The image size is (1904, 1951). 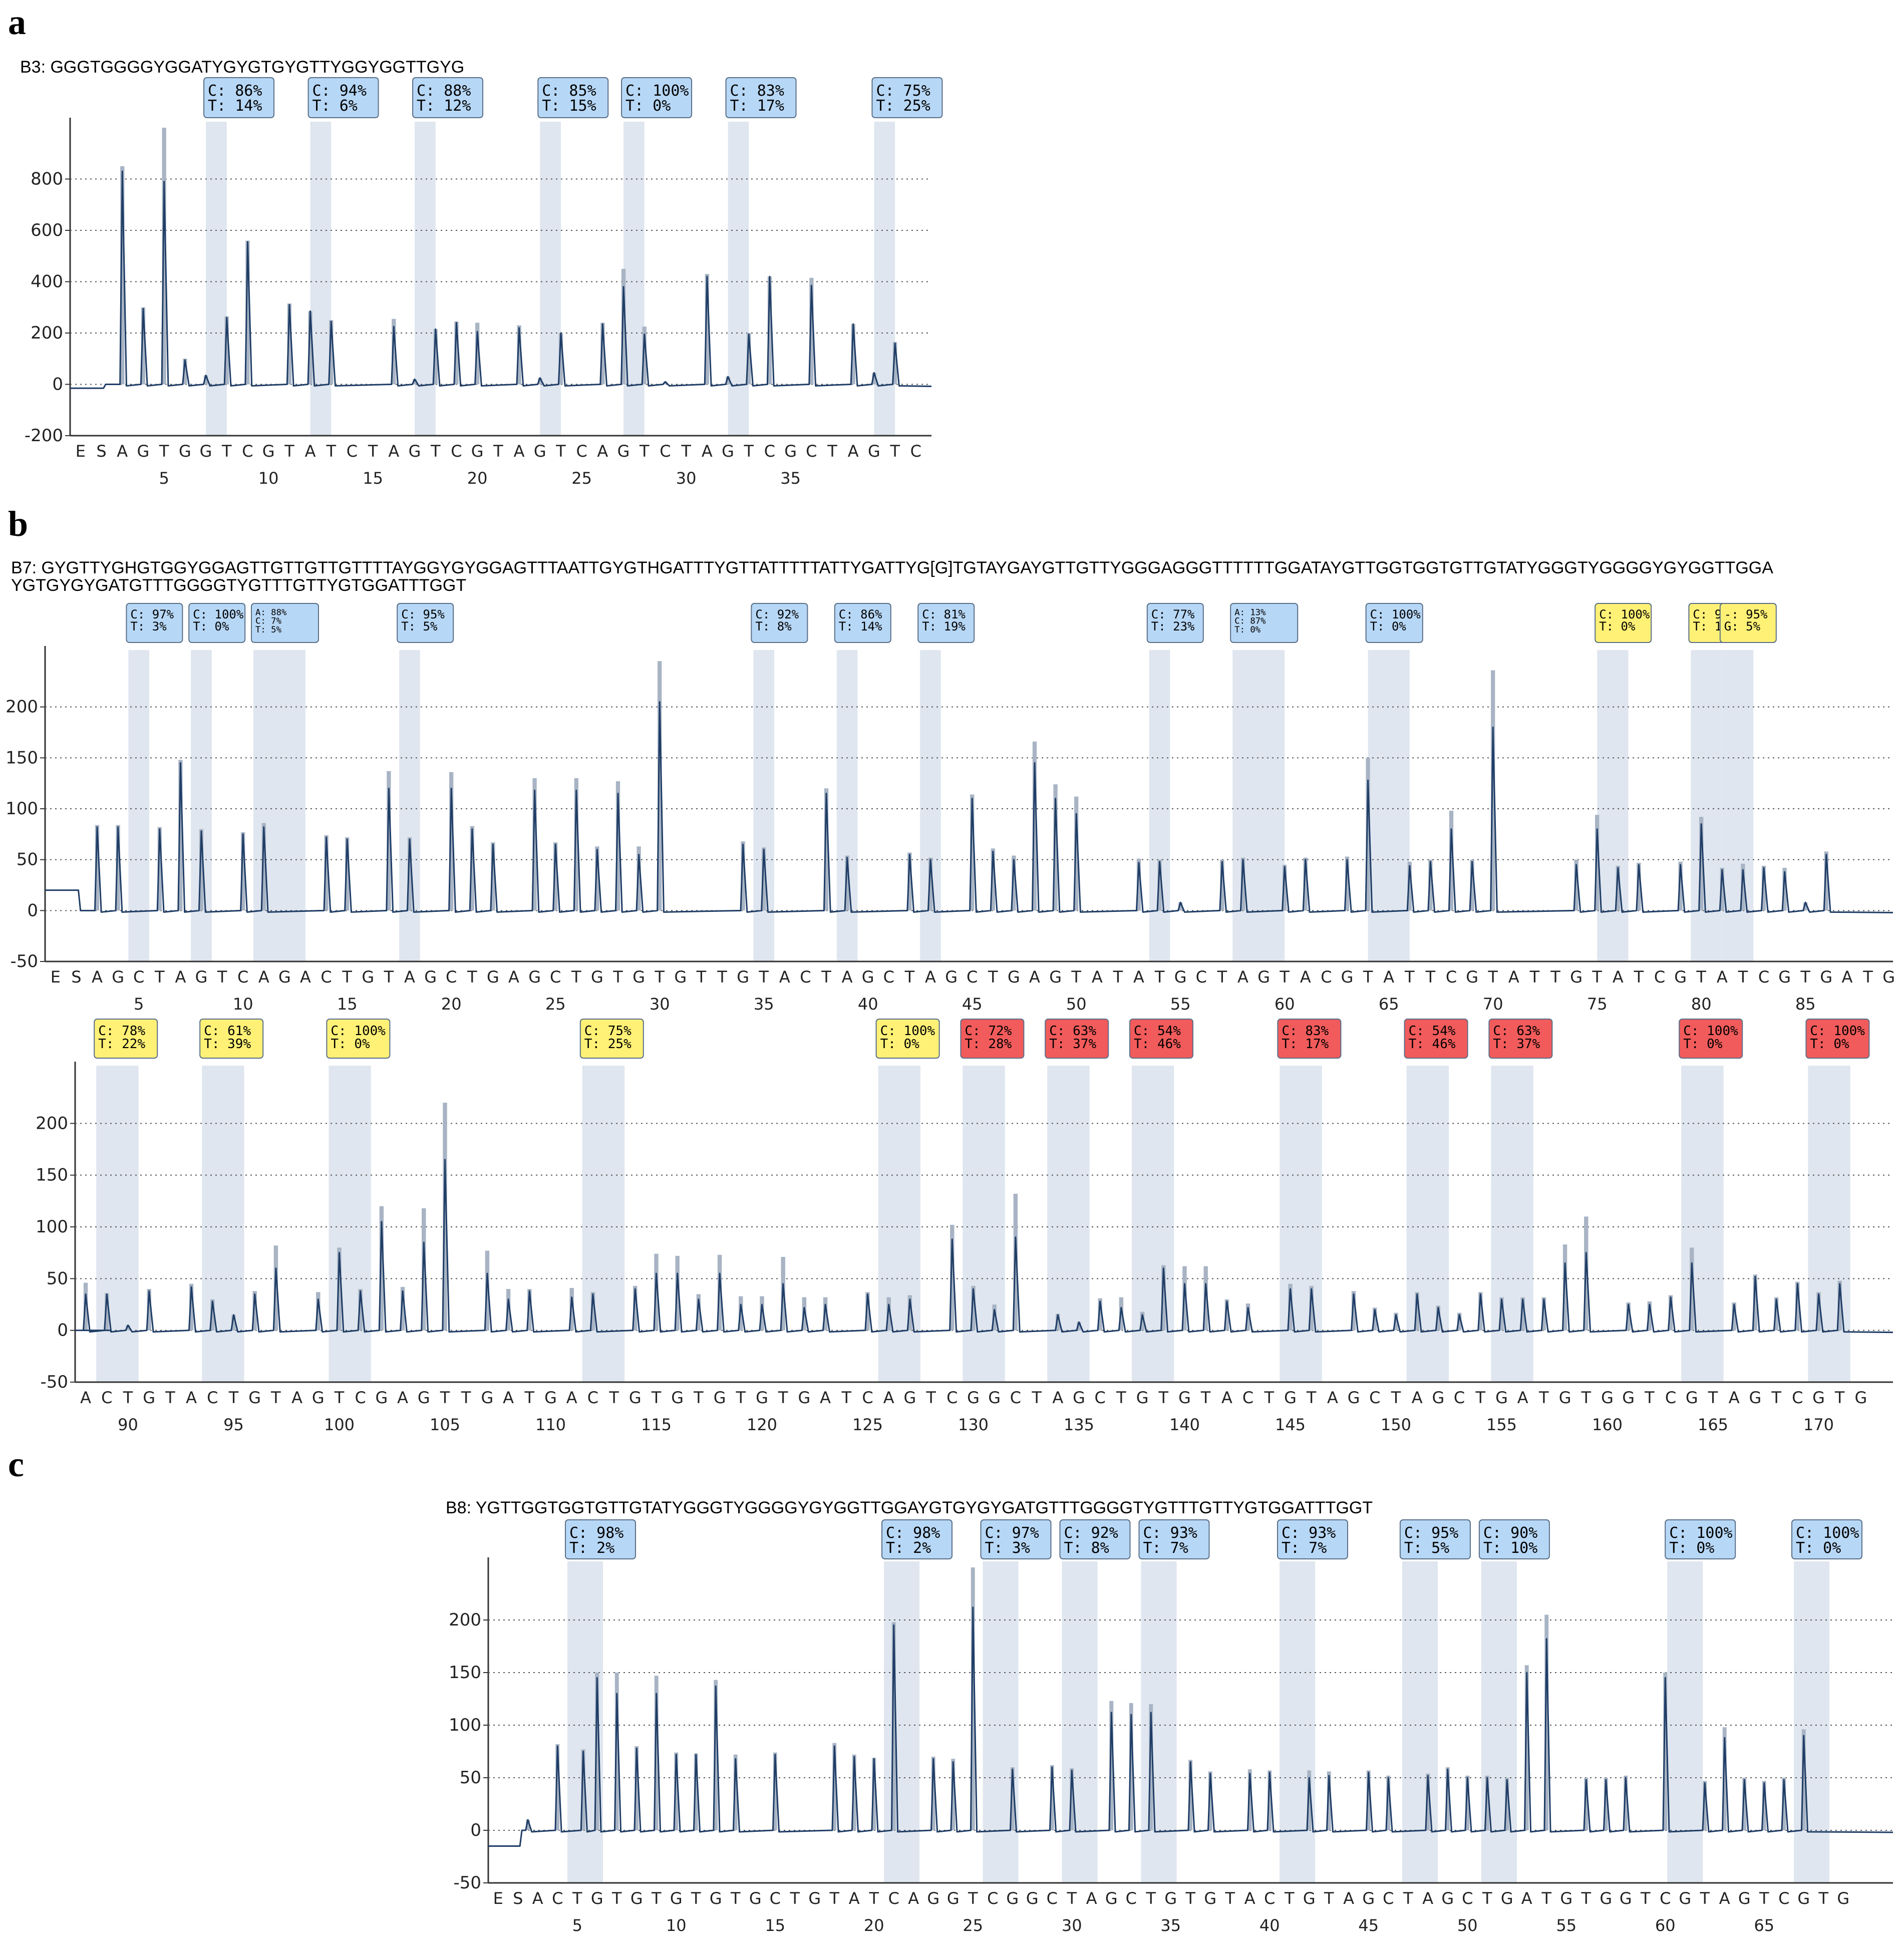 What do you see at coordinates (757, 91) in the screenshot?
I see `methylation-value: C: 83%` at bounding box center [757, 91].